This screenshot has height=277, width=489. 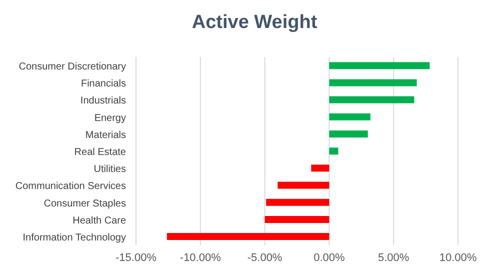 What do you see at coordinates (85, 204) in the screenshot?
I see `y-tick-label: Consumer Staples` at bounding box center [85, 204].